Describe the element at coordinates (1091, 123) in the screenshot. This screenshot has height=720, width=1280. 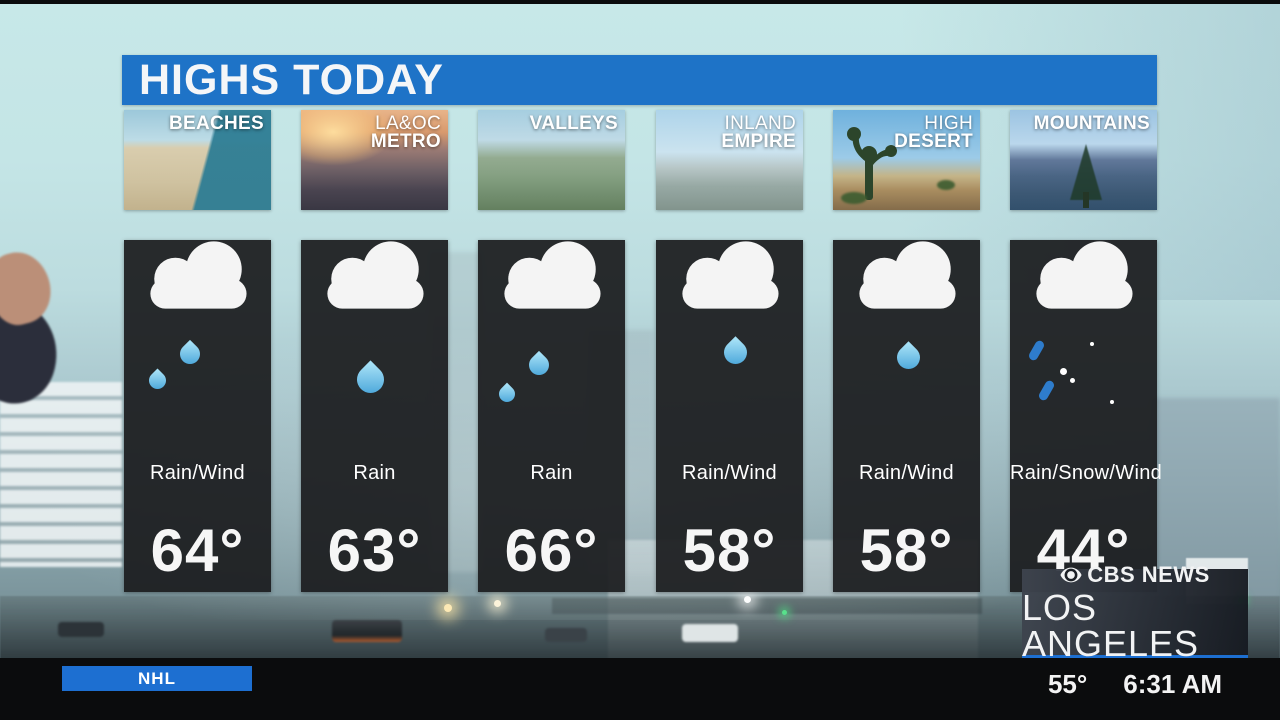
I see `region-label: MOUNTAINS` at that location.